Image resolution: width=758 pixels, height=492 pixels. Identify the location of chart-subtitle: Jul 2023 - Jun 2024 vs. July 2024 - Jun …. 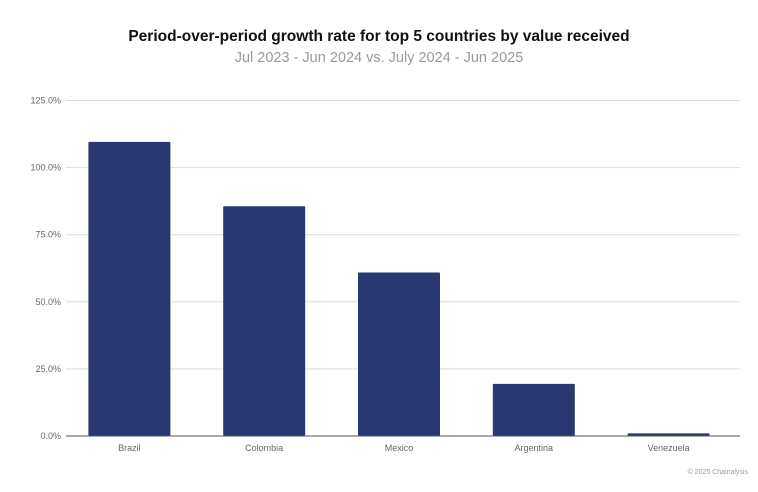
(379, 58).